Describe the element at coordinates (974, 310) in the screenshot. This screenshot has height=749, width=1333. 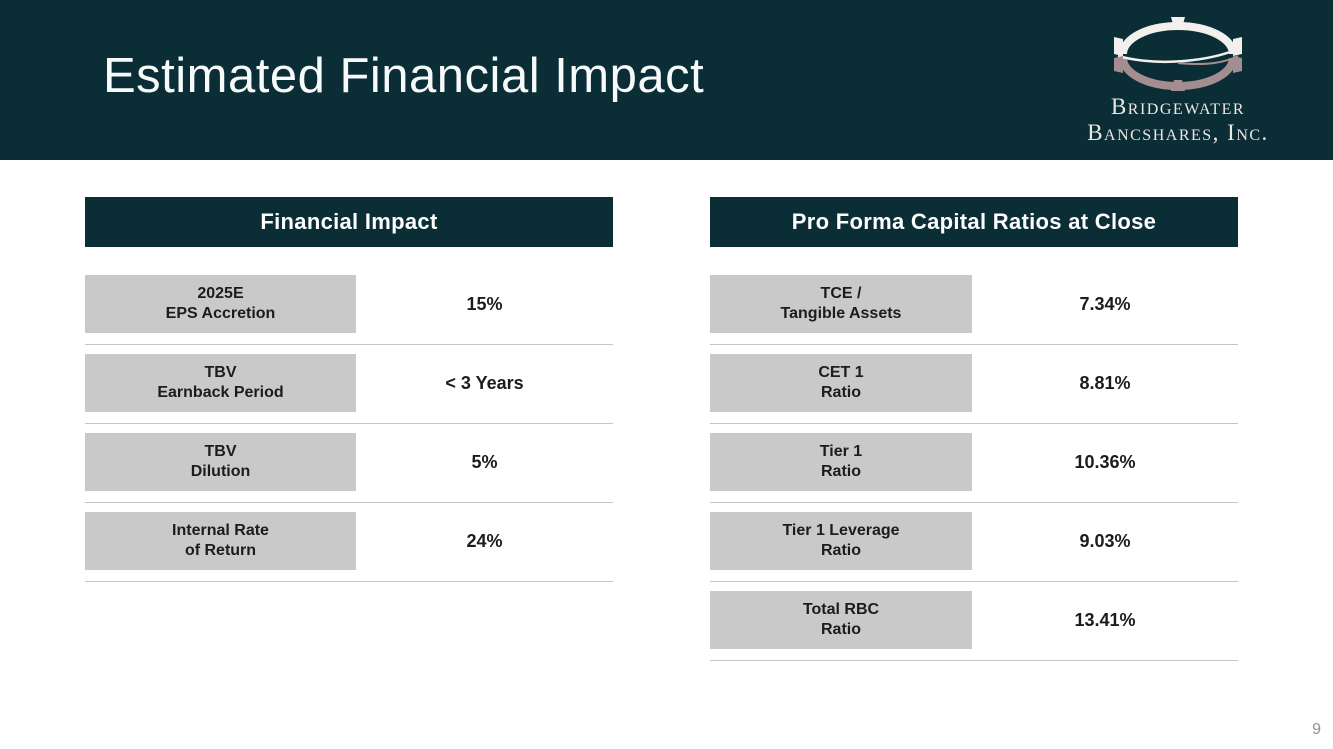
I see `table-row: TCE / Tangible Assets 7.34%` at that location.